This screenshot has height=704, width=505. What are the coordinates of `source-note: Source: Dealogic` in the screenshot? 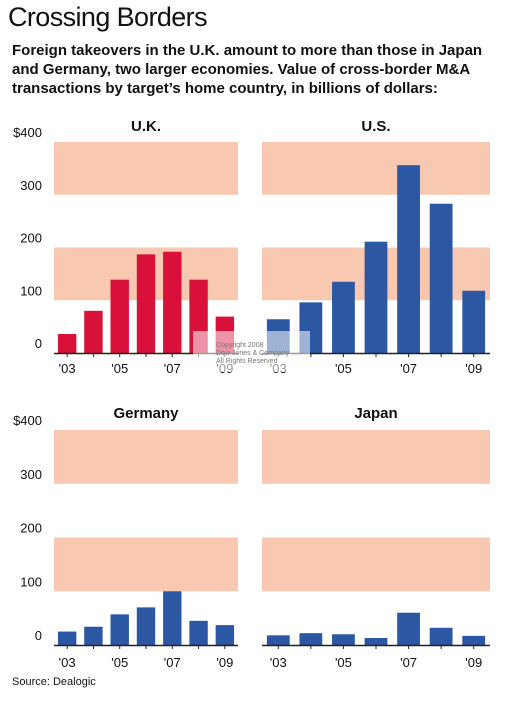 It's located at (54, 682).